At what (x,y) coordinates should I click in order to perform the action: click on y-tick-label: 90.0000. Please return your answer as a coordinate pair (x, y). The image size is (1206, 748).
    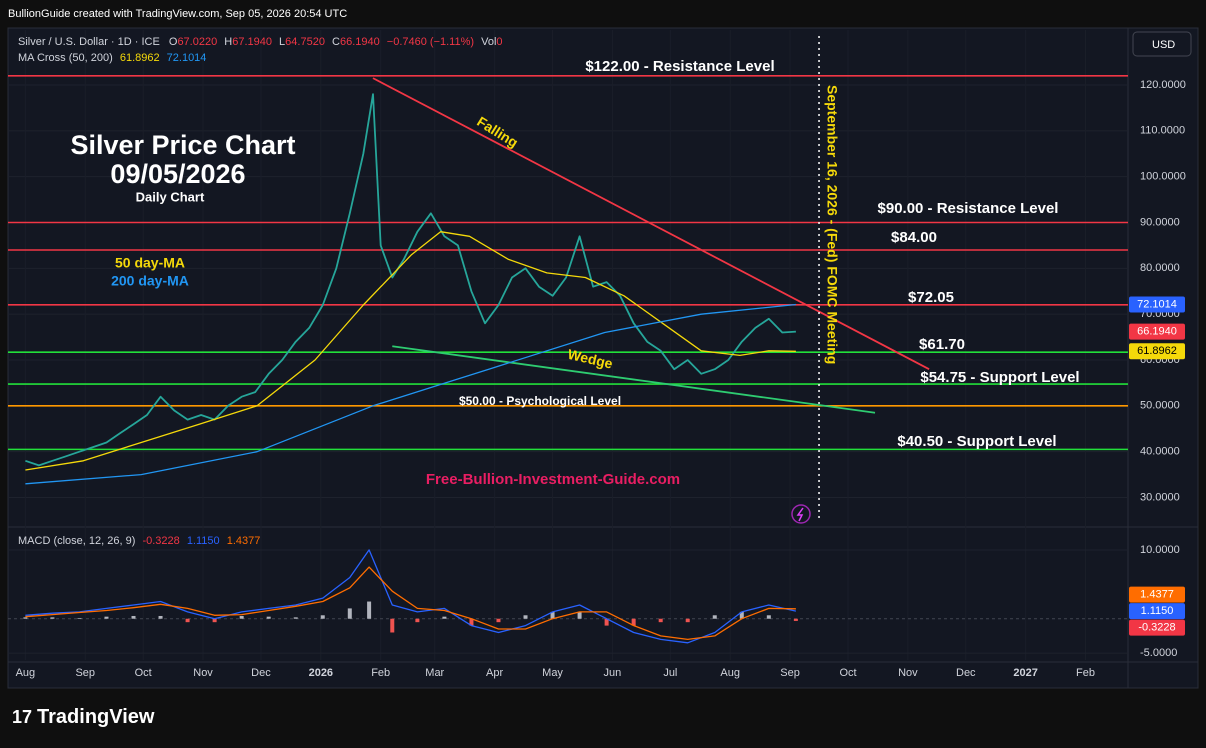
    Looking at the image, I should click on (1160, 222).